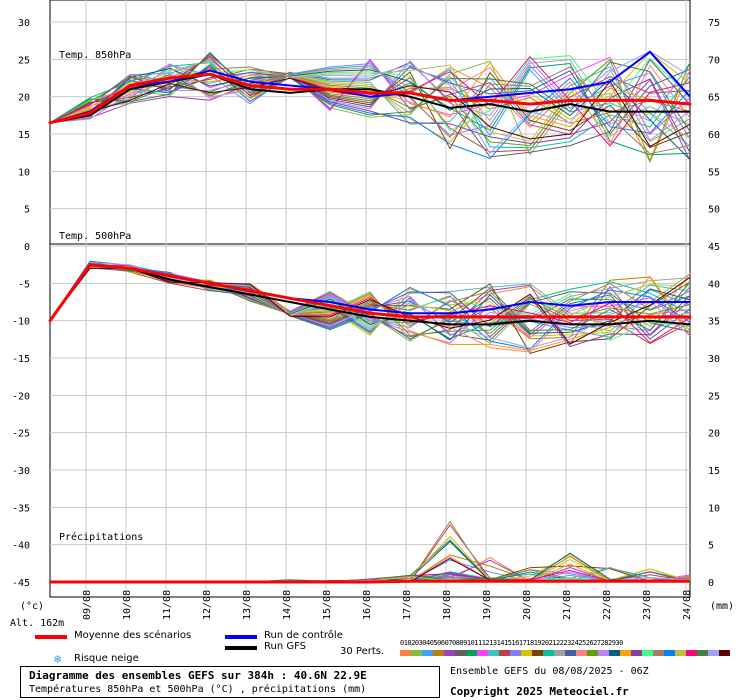 Image resolution: width=740 pixels, height=700 pixels. What do you see at coordinates (167, 605) in the screenshot?
I see `date-tick-label: 11/08` at bounding box center [167, 605].